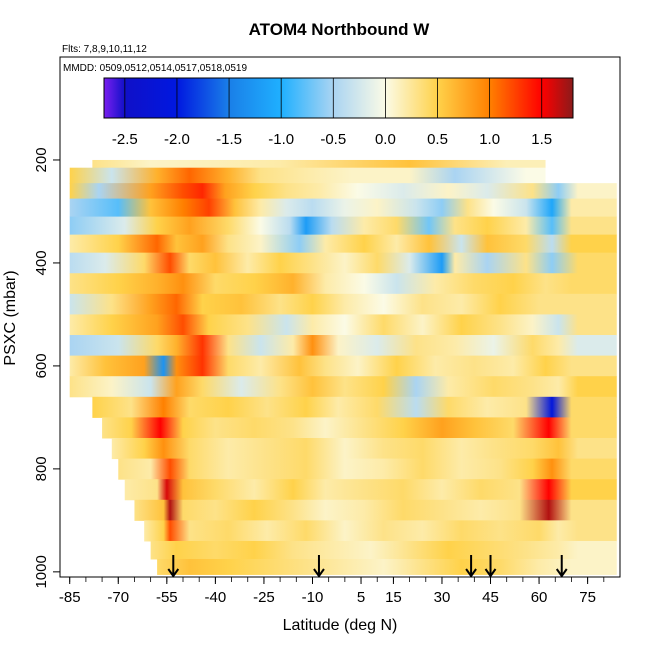 The height and width of the screenshot is (650, 650). What do you see at coordinates (216, 597) in the screenshot?
I see `x-tick-label: -40` at bounding box center [216, 597].